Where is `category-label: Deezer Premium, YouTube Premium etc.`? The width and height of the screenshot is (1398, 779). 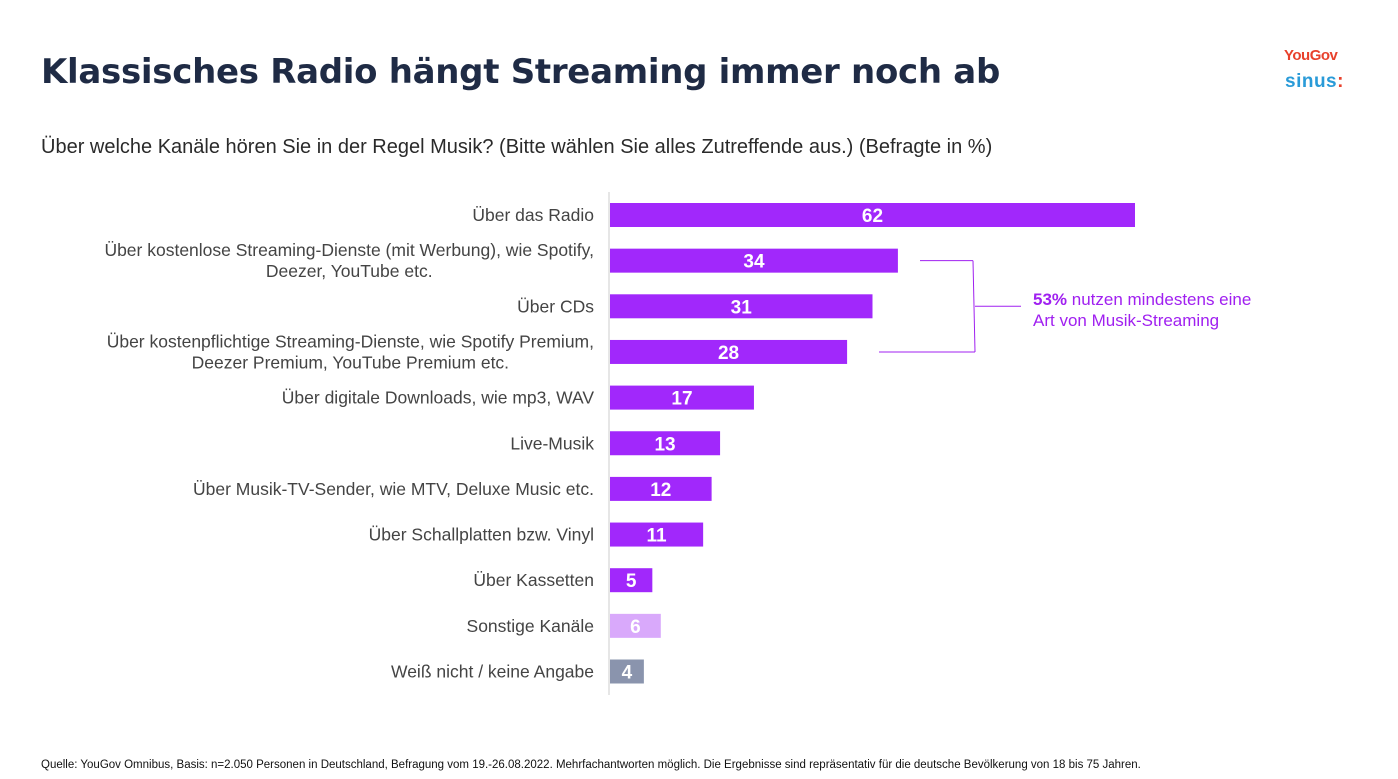 category-label: Deezer Premium, YouTube Premium etc. is located at coordinates (350, 362).